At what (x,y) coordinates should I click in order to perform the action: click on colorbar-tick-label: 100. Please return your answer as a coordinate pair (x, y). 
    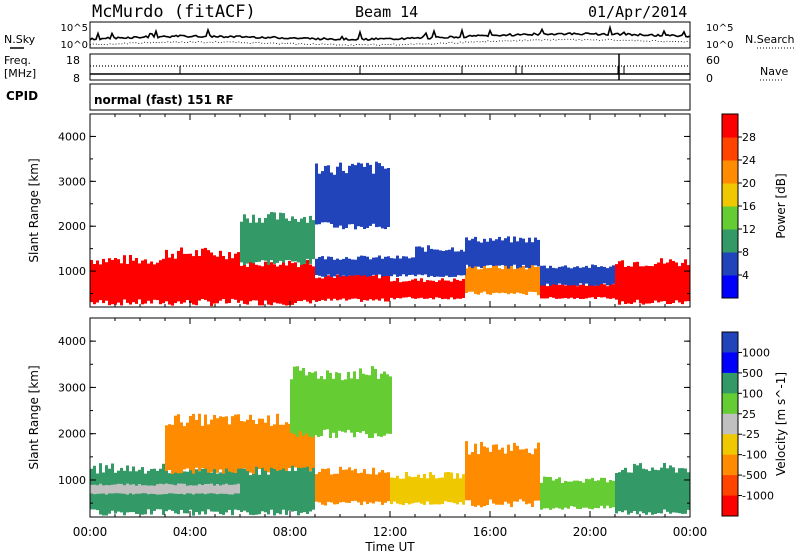
    Looking at the image, I should click on (752, 393).